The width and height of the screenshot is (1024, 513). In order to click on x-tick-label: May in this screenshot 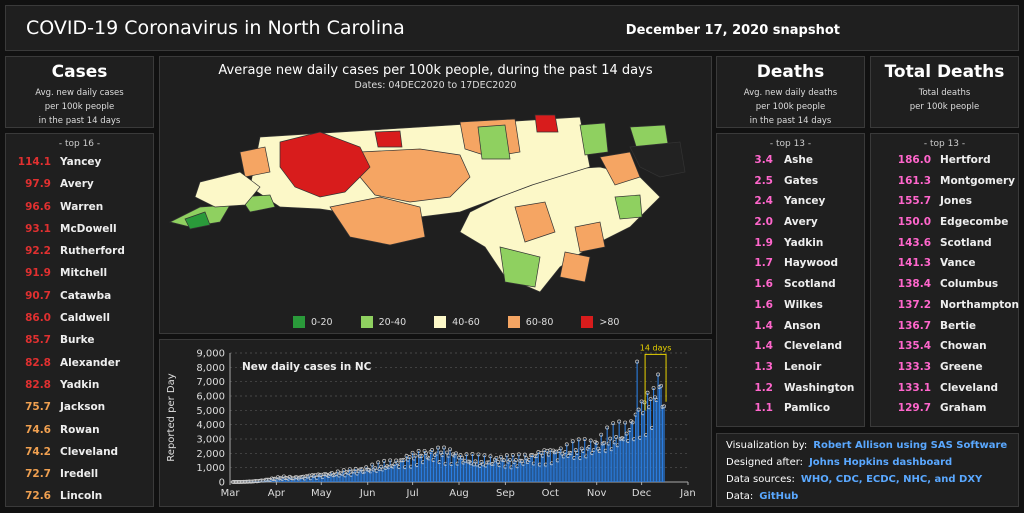, I will do `click(321, 493)`.